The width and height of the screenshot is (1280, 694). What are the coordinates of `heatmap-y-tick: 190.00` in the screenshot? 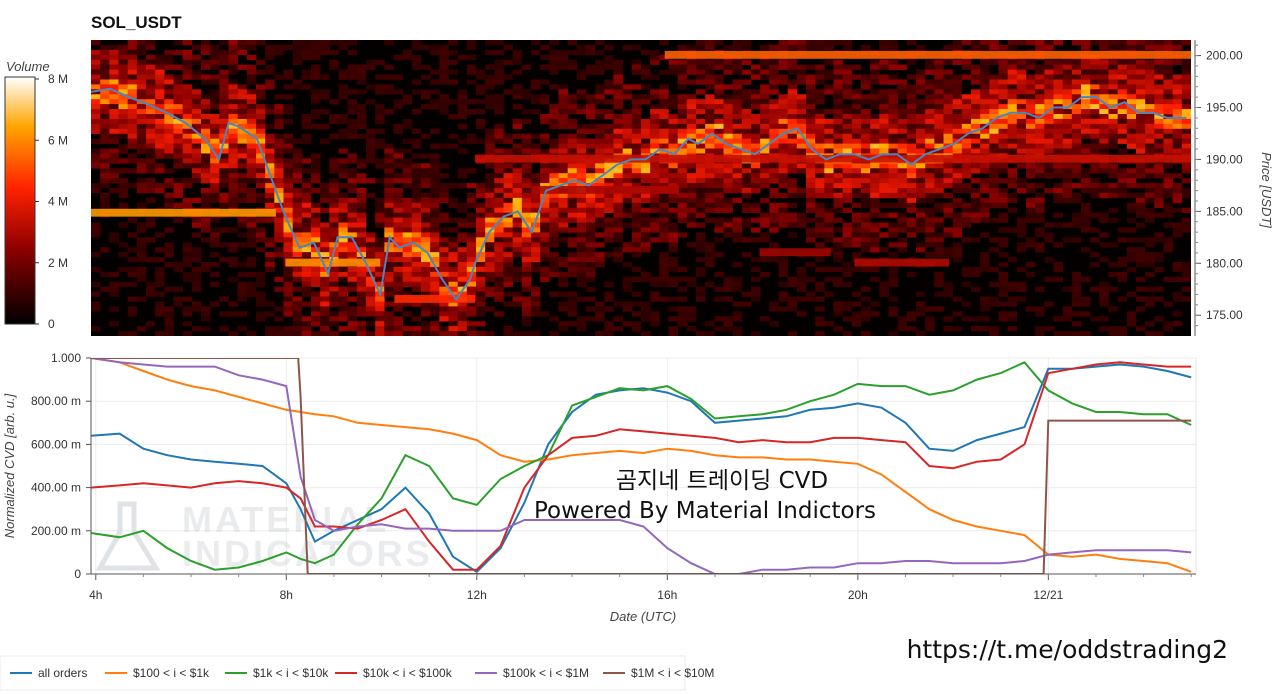 It's located at (1224, 159).